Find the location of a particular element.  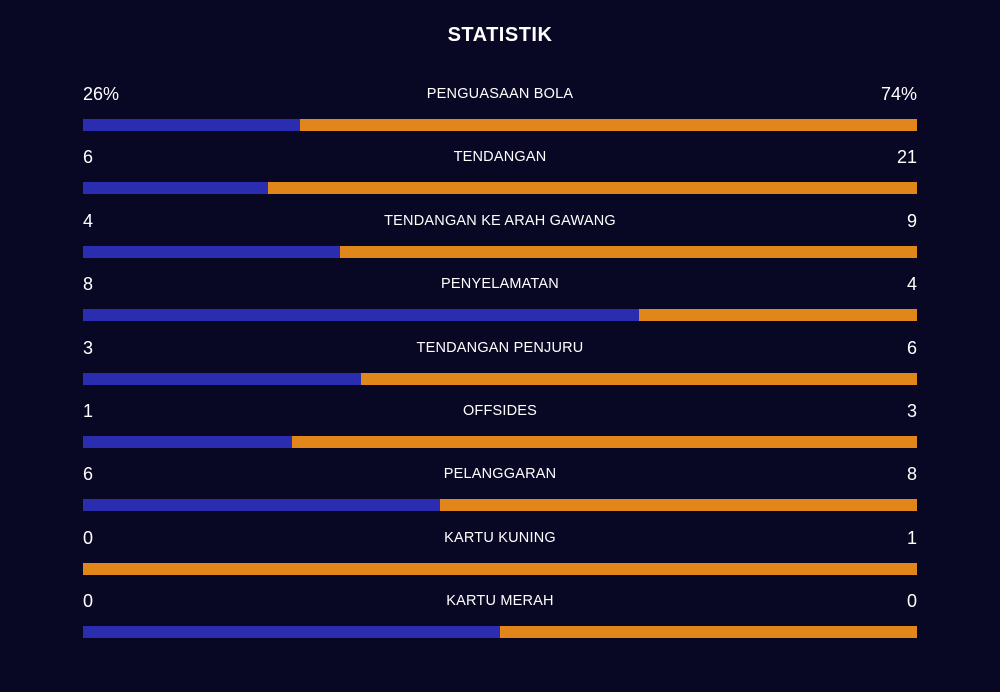

away-value: 1 is located at coordinates (911, 537).